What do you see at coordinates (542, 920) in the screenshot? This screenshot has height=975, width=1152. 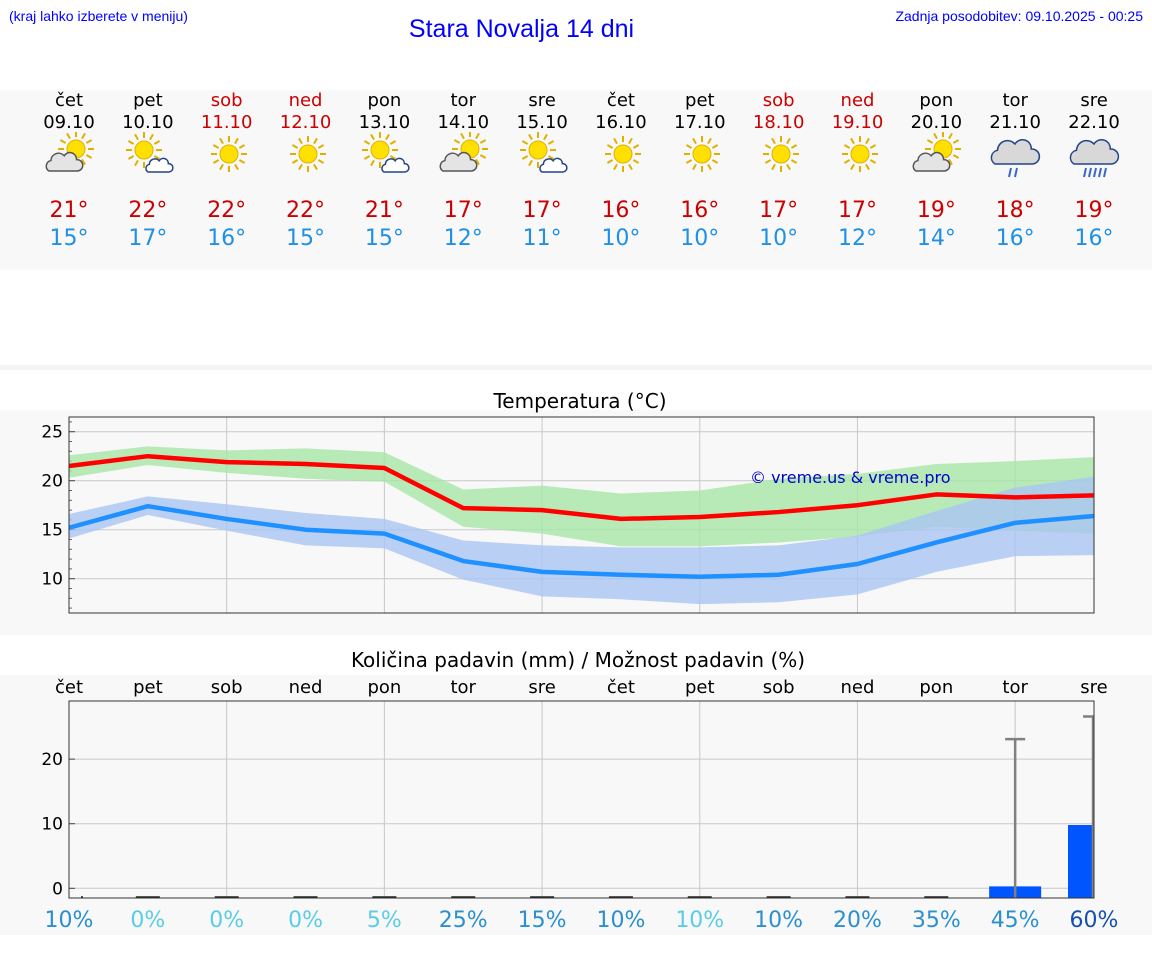 I see `precipitation-probability: 15%` at bounding box center [542, 920].